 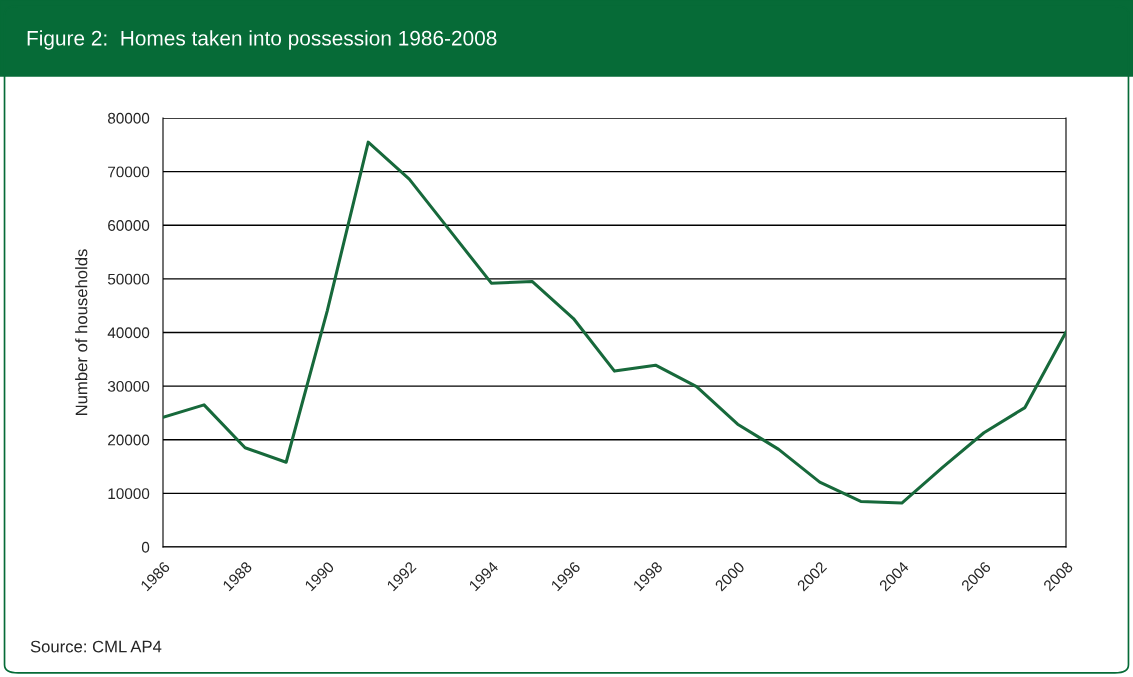 What do you see at coordinates (96, 646) in the screenshot?
I see `source-note: Source: CML AP4` at bounding box center [96, 646].